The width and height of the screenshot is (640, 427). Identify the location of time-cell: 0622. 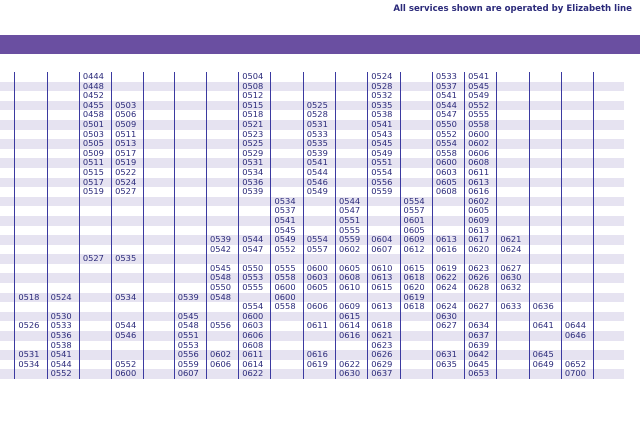
(448, 278).